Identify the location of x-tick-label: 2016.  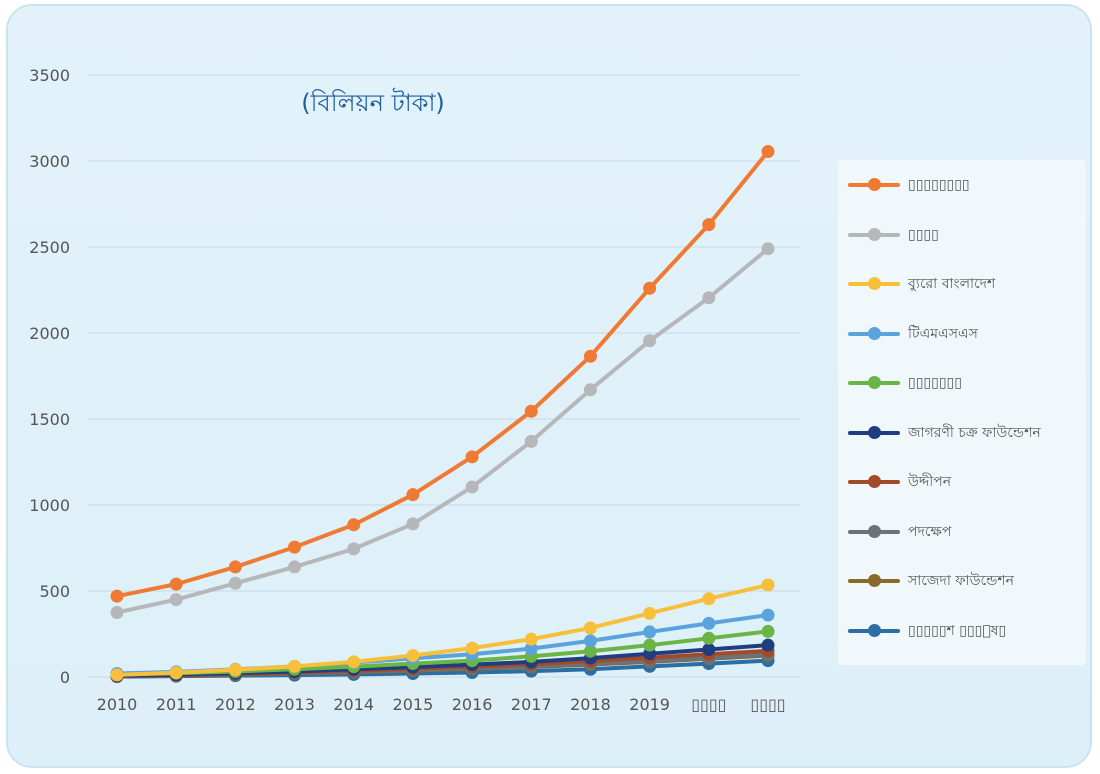
(472, 704).